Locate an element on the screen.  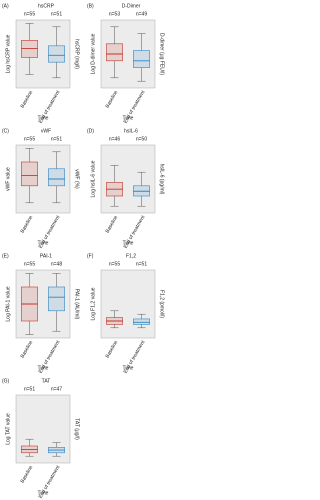
panel-title: D-Dimer is located at coordinates (131, 6).